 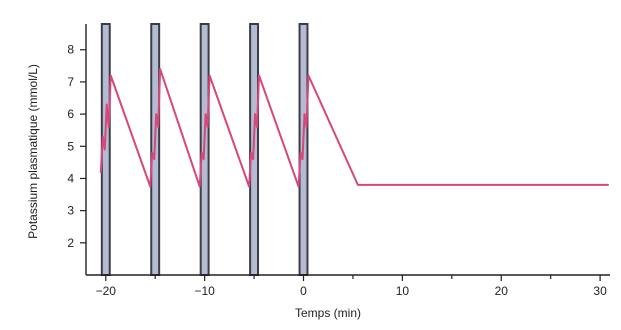 I want to click on x-tick-label: −10, so click(x=204, y=291).